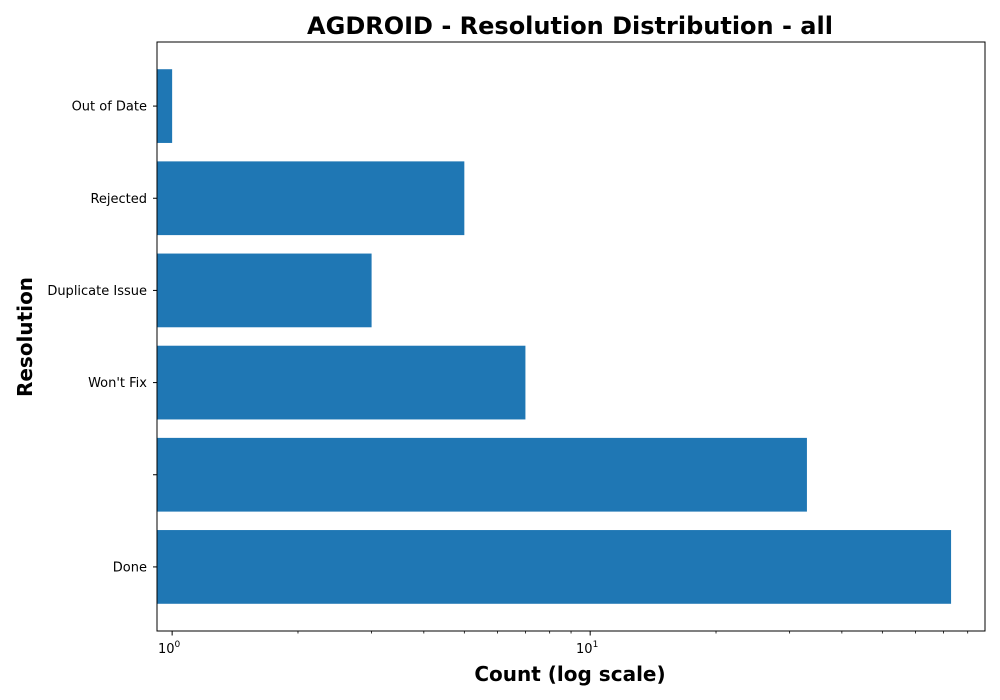  Describe the element at coordinates (554, 567) in the screenshot. I see `bar-done` at that location.